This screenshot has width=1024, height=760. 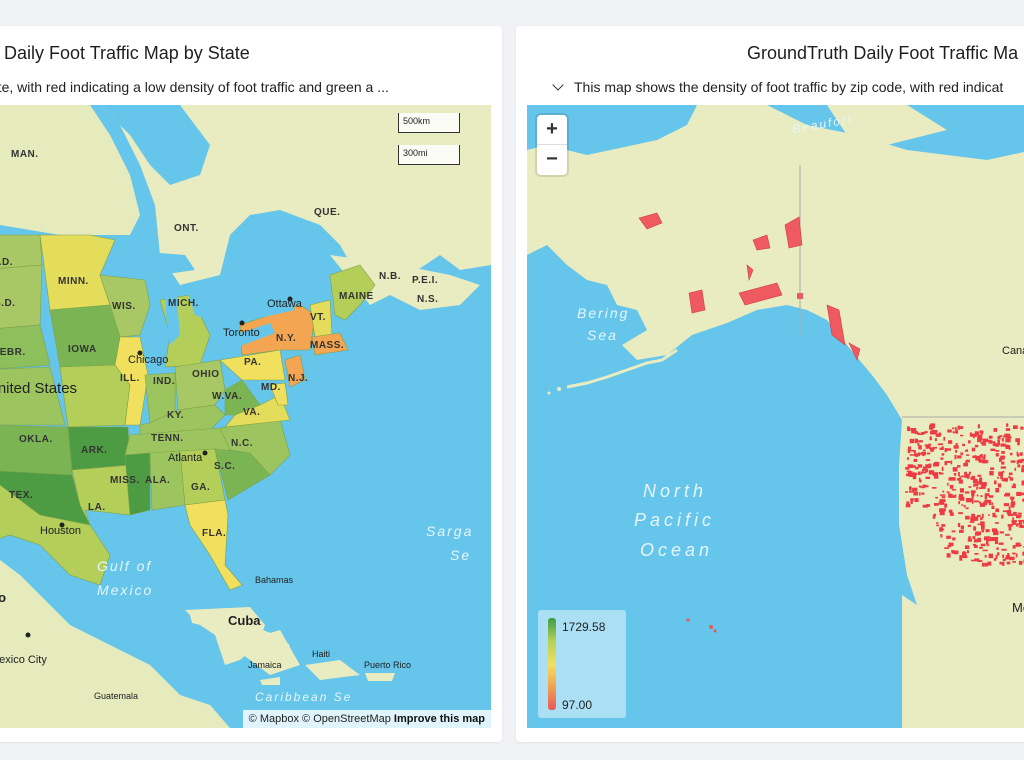 What do you see at coordinates (185, 458) in the screenshot?
I see `label-atlanta: Atlanta` at bounding box center [185, 458].